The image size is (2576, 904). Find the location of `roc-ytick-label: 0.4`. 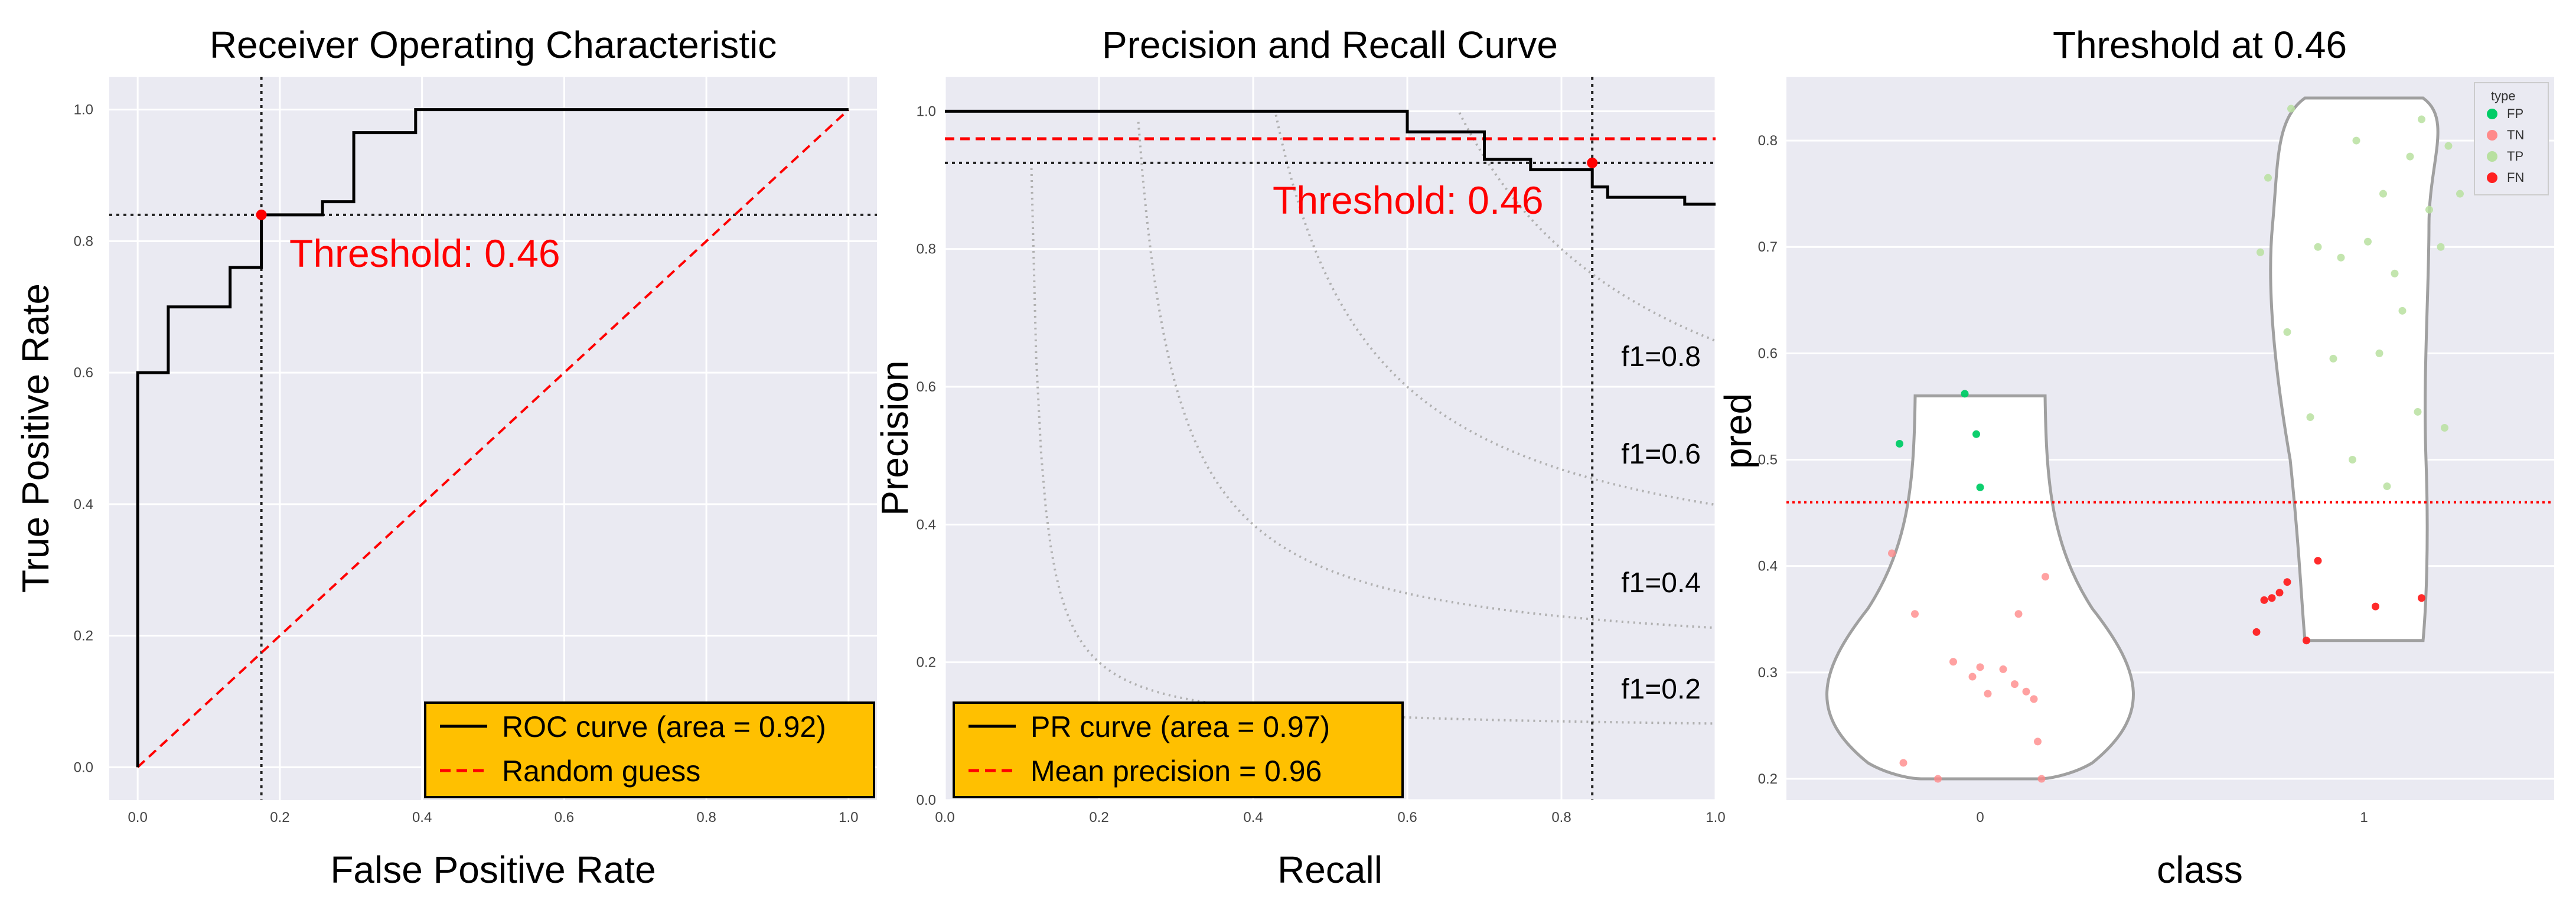

roc-ytick-label: 0.4 is located at coordinates (84, 505).